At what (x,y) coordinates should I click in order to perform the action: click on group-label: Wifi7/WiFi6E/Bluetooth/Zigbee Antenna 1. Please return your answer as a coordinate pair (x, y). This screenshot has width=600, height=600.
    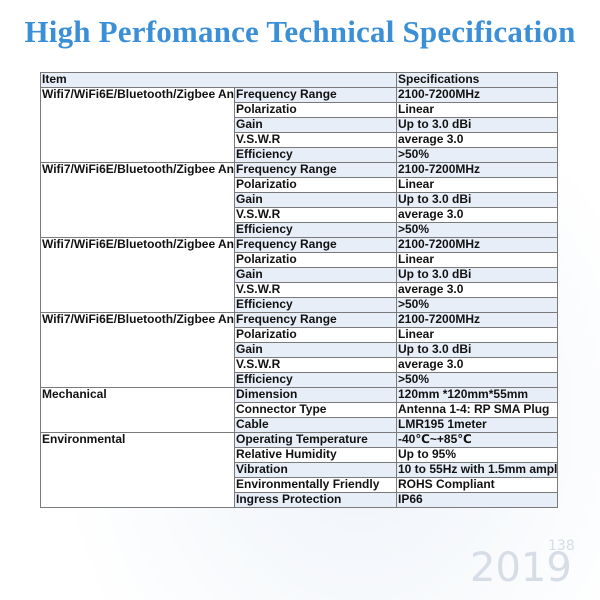
    Looking at the image, I should click on (137, 125).